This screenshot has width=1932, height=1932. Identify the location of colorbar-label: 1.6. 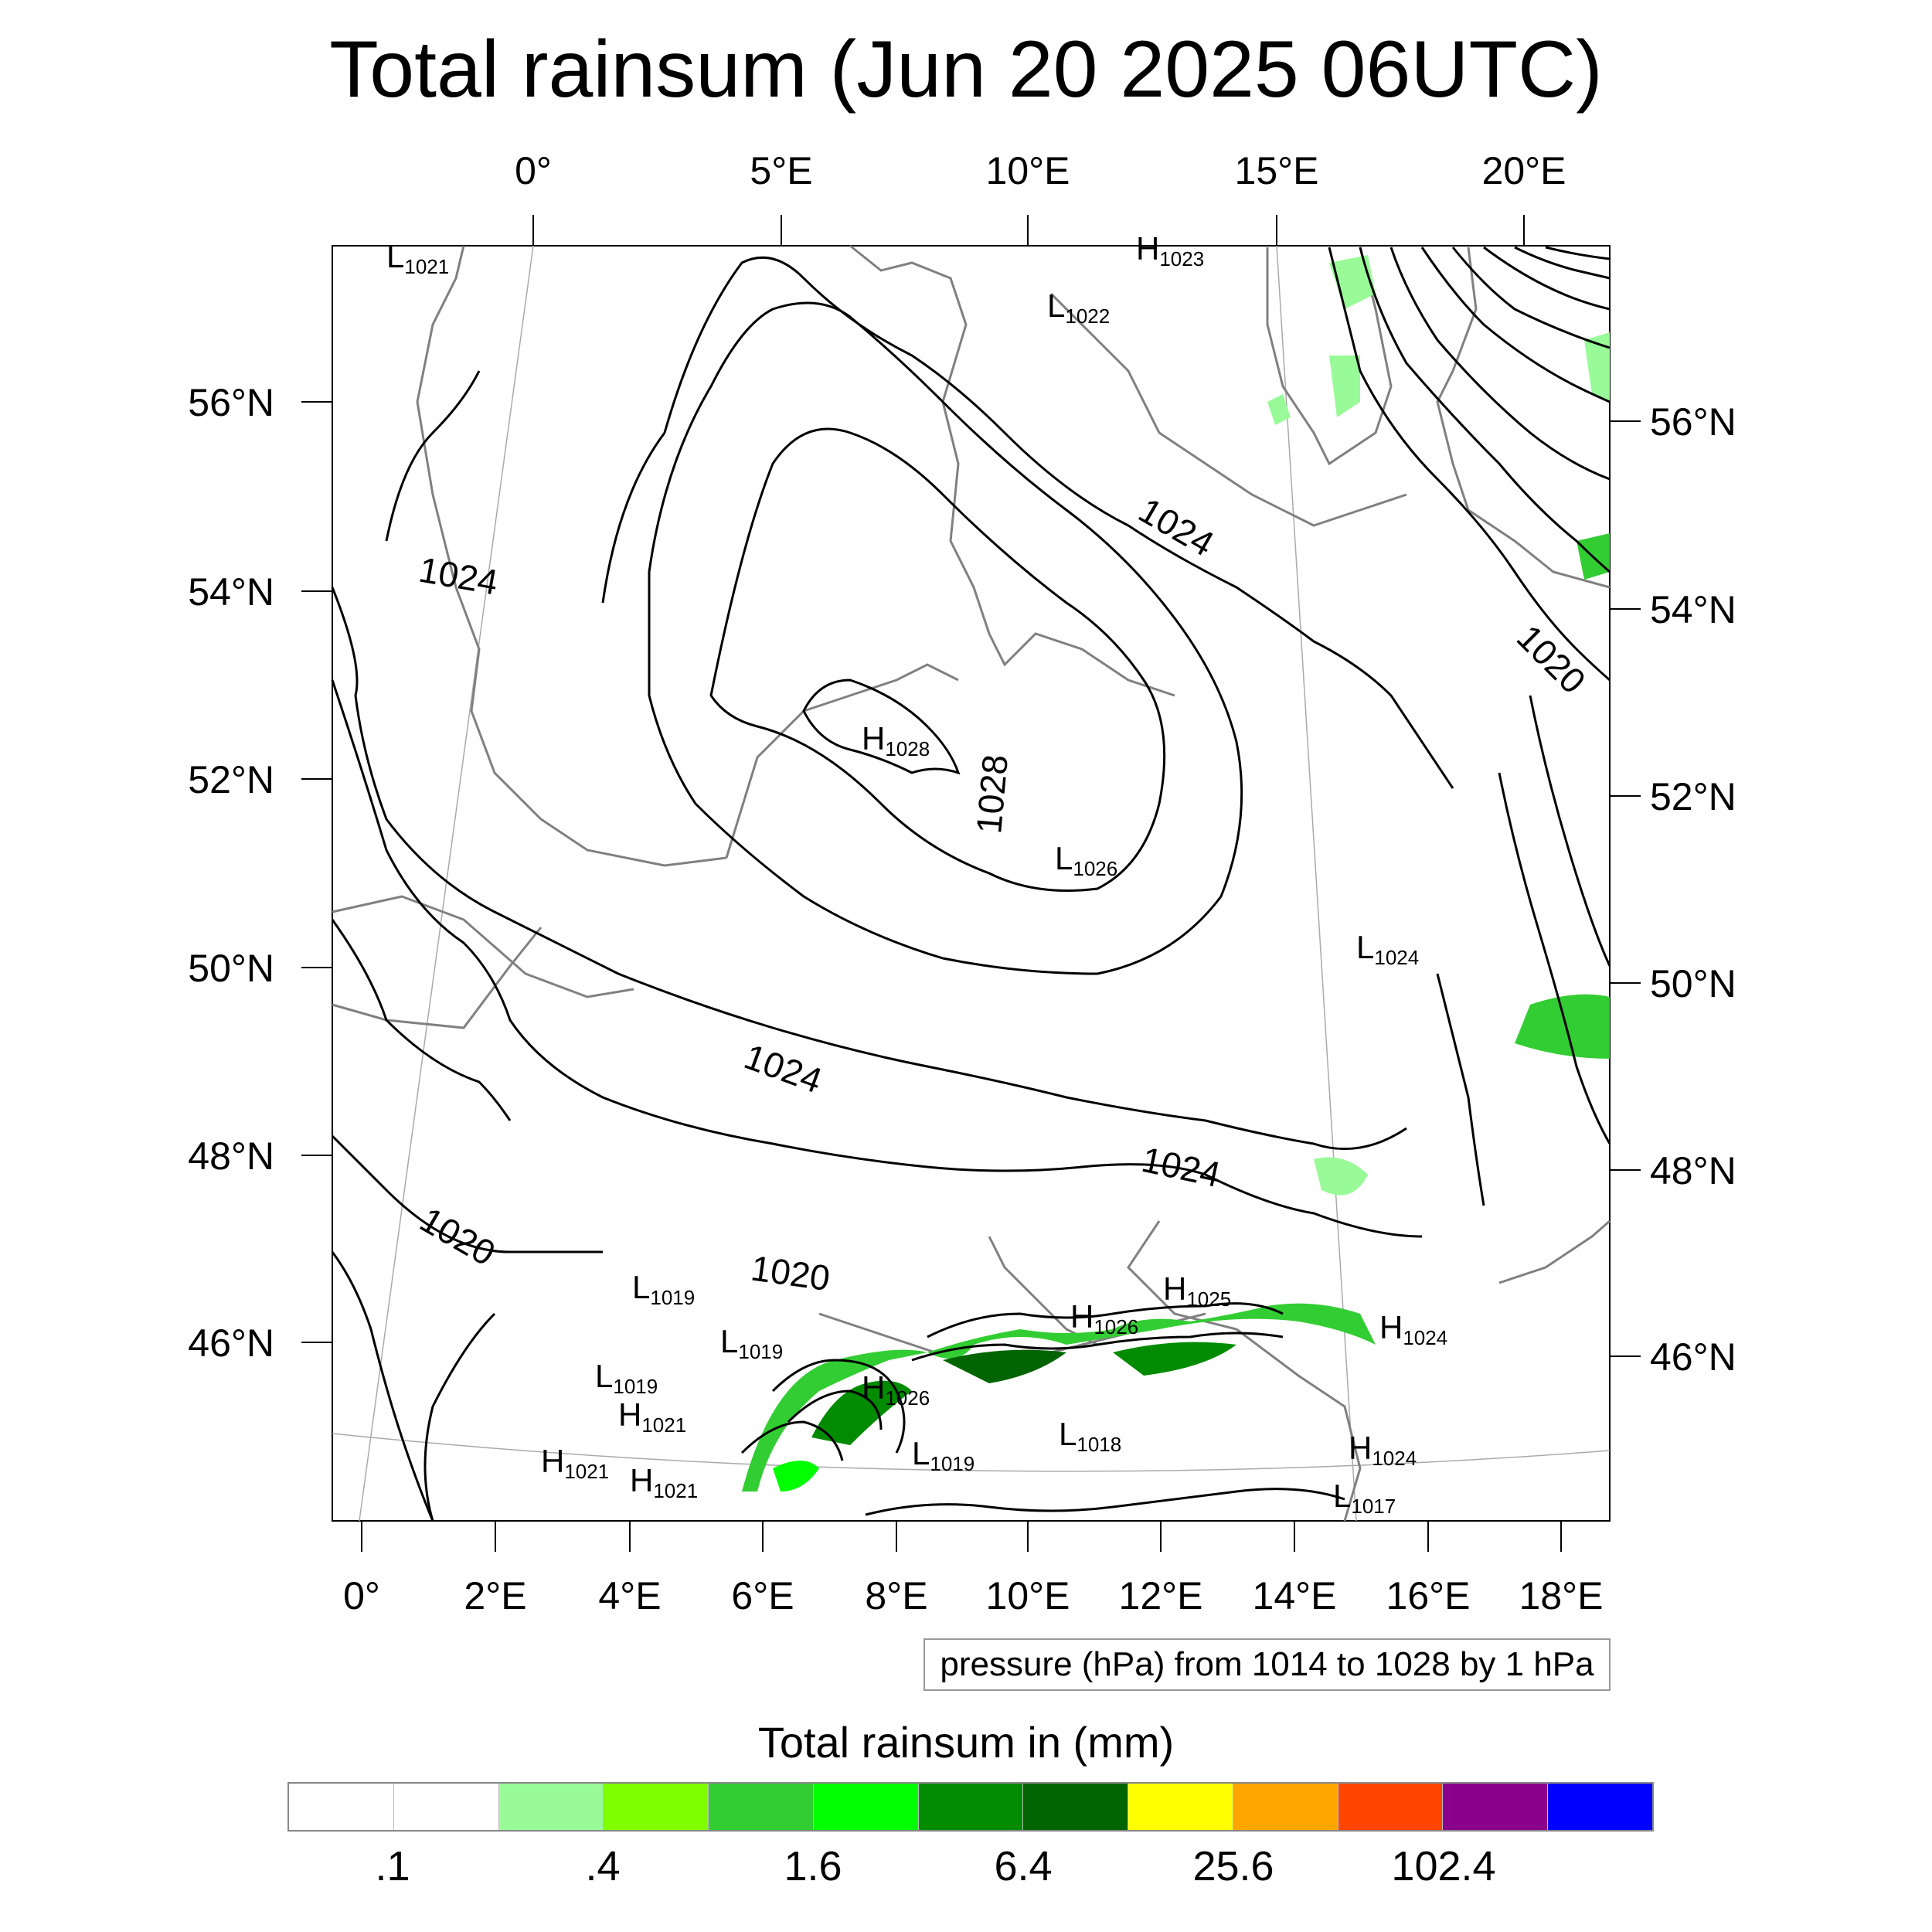
(813, 1866).